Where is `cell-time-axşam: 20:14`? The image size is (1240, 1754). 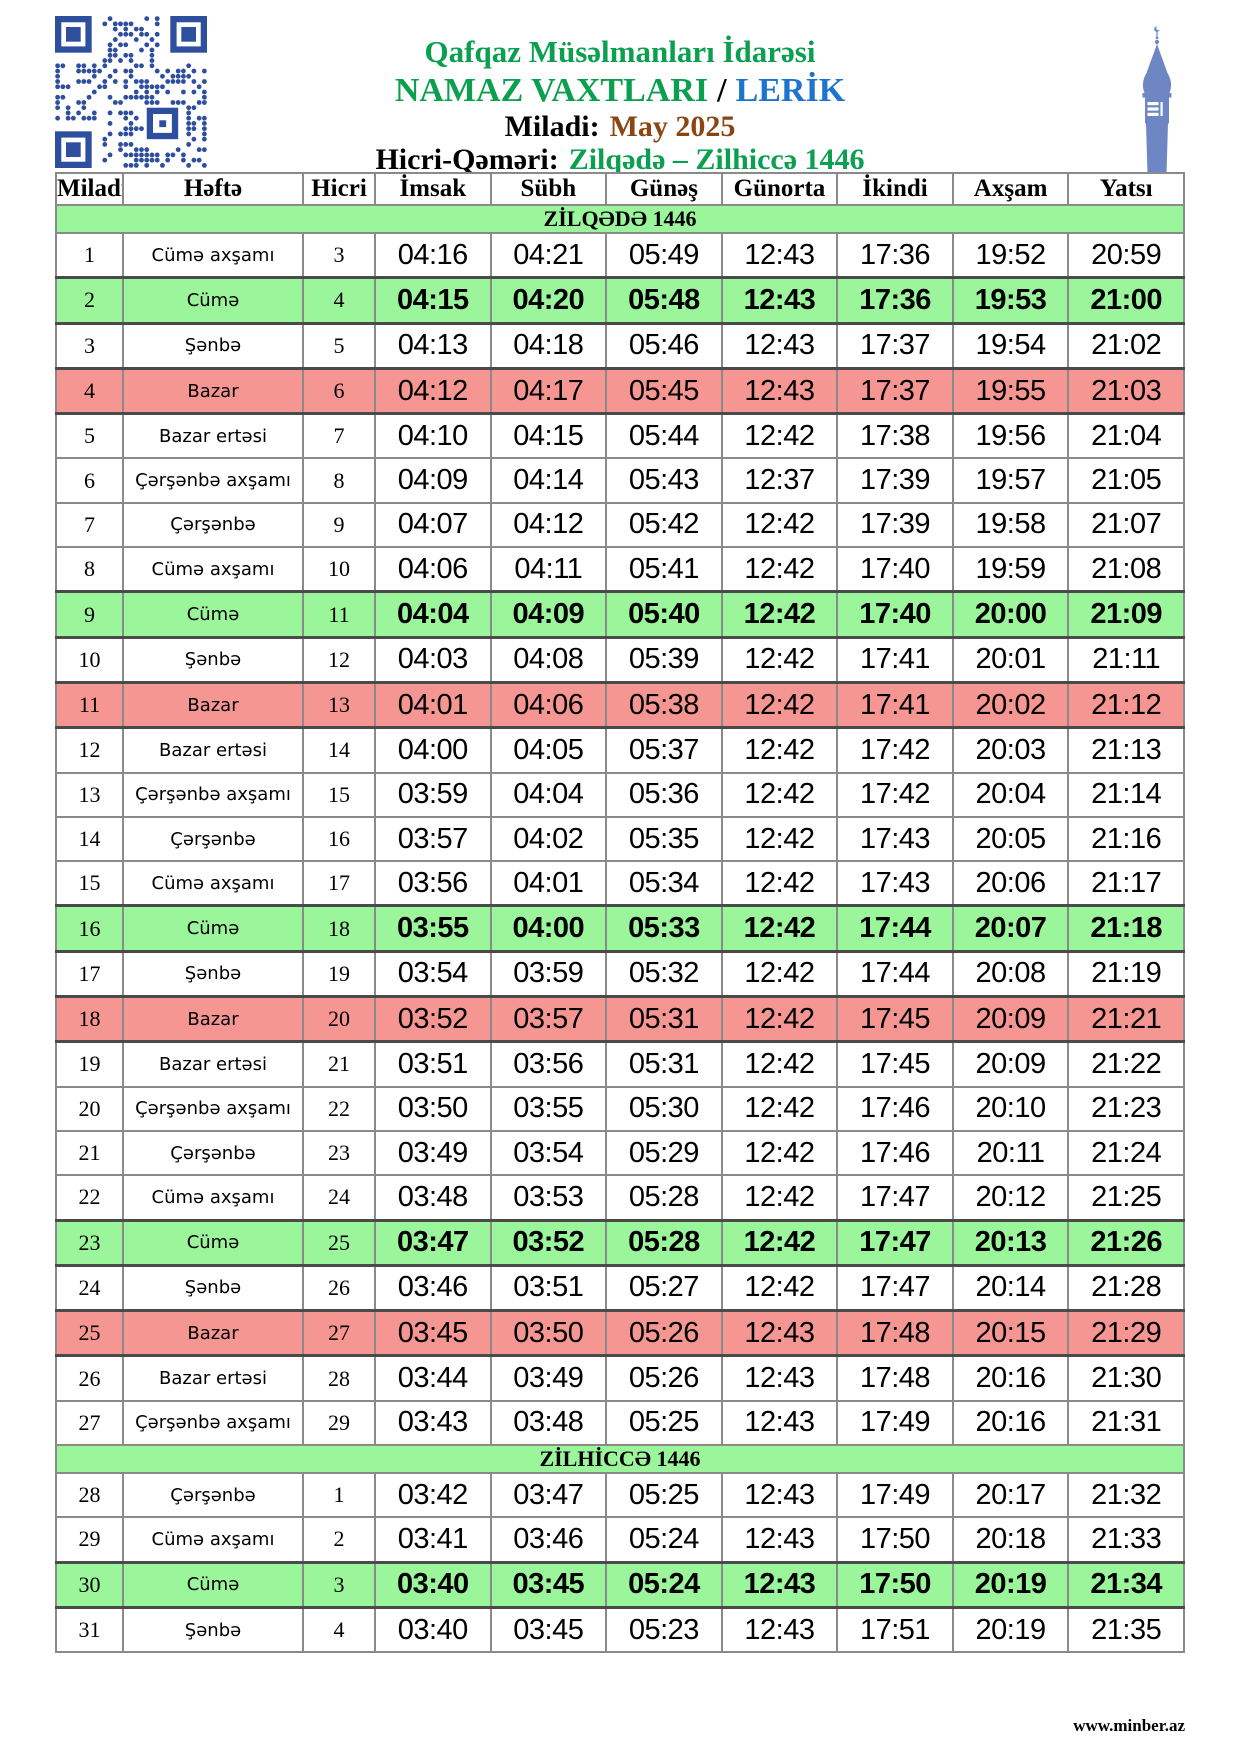 cell-time-axşam: 20:14 is located at coordinates (1010, 1288).